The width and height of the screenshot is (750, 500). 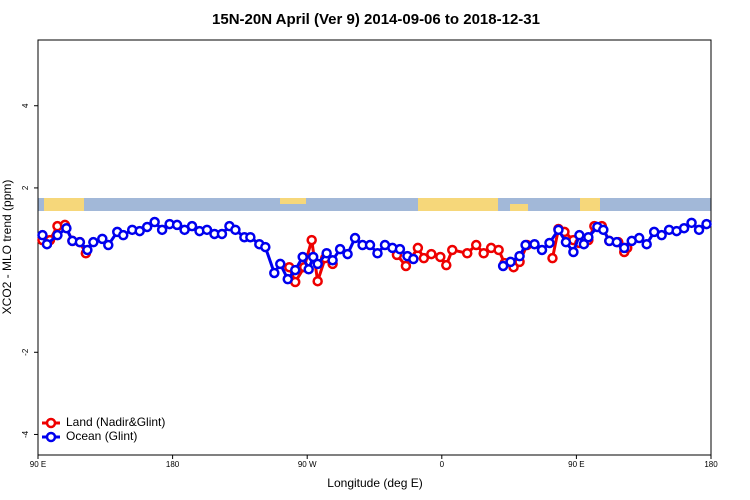 What do you see at coordinates (7, 247) in the screenshot?
I see `y-axis-label: XCO2 - MLO trend (ppm)` at bounding box center [7, 247].